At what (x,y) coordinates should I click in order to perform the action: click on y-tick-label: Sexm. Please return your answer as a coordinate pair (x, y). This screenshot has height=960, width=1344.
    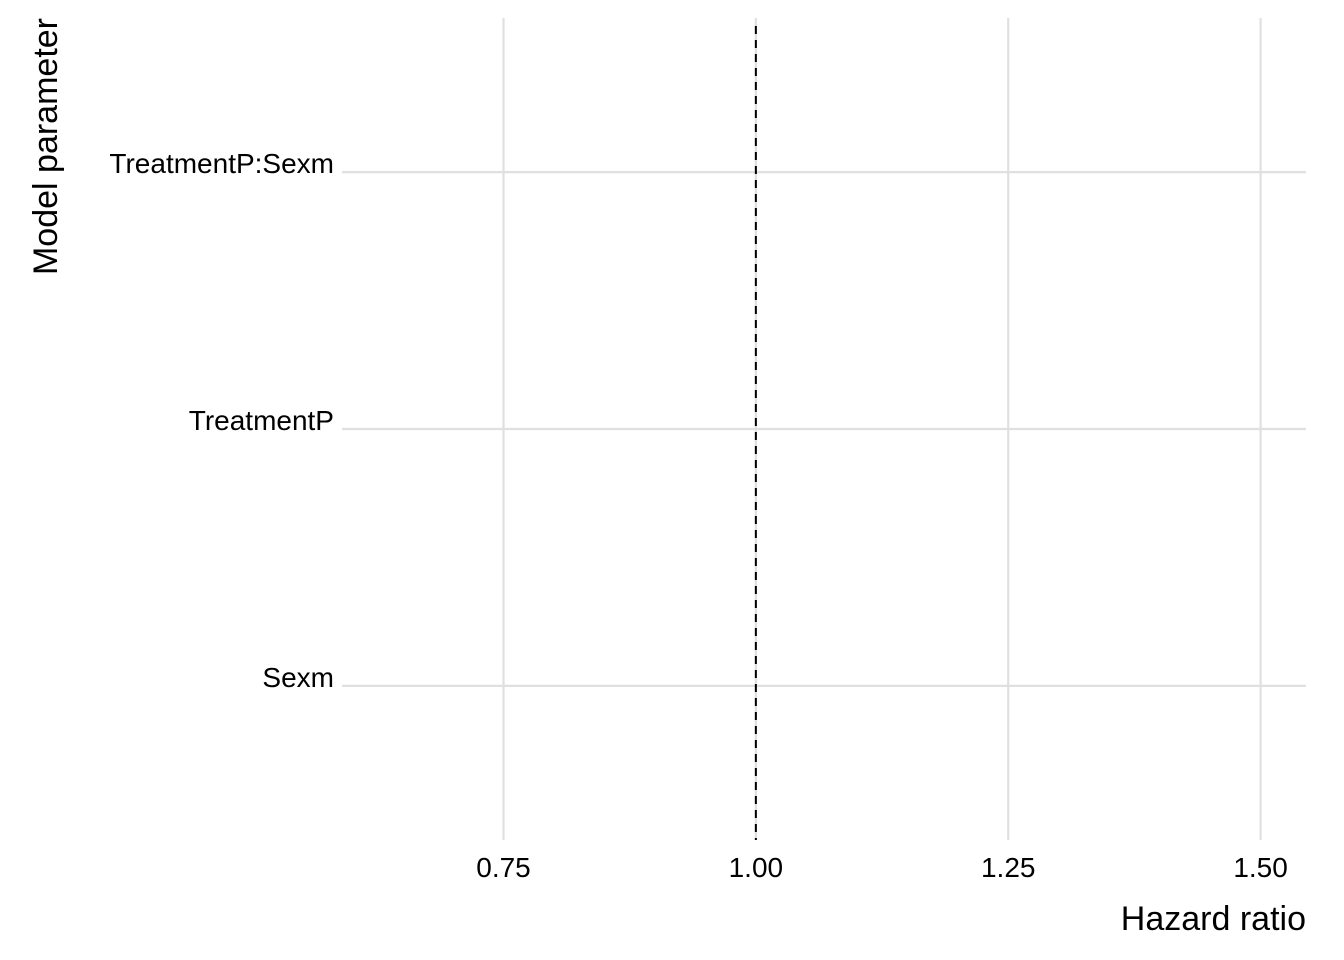
    Looking at the image, I should click on (298, 677).